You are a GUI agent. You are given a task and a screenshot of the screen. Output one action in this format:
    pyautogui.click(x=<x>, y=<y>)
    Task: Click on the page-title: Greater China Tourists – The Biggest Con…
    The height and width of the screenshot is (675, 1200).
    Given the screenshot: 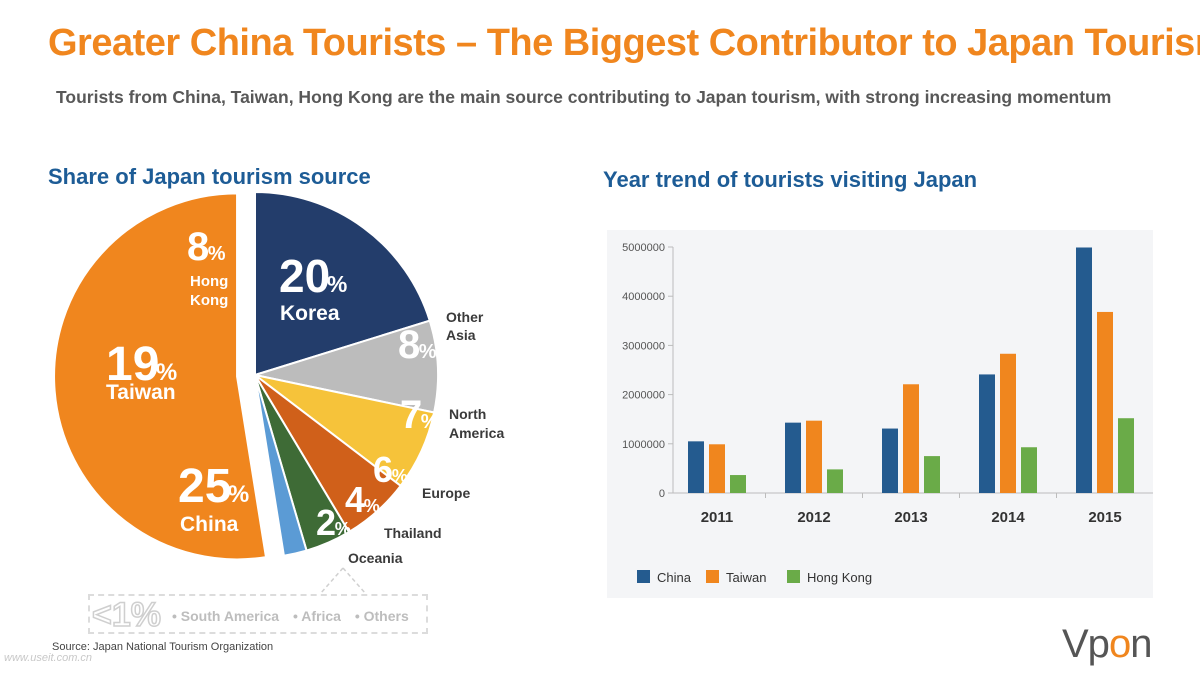 What is the action you would take?
    pyautogui.click(x=624, y=43)
    